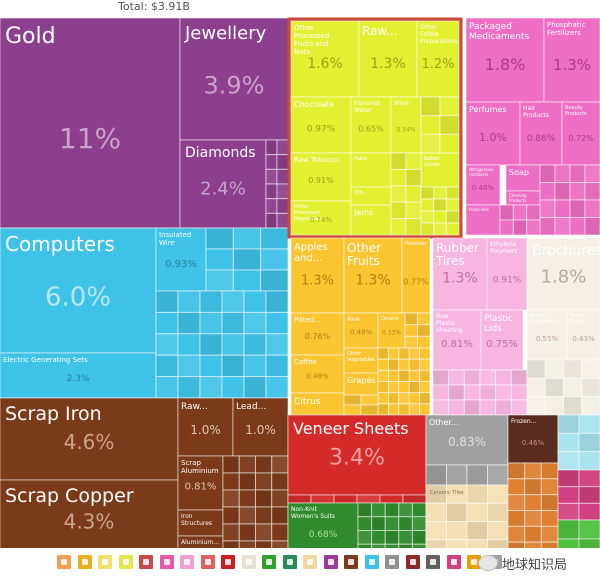  Describe the element at coordinates (445, 323) in the screenshot. I see `cell-label: Plastic` at that location.